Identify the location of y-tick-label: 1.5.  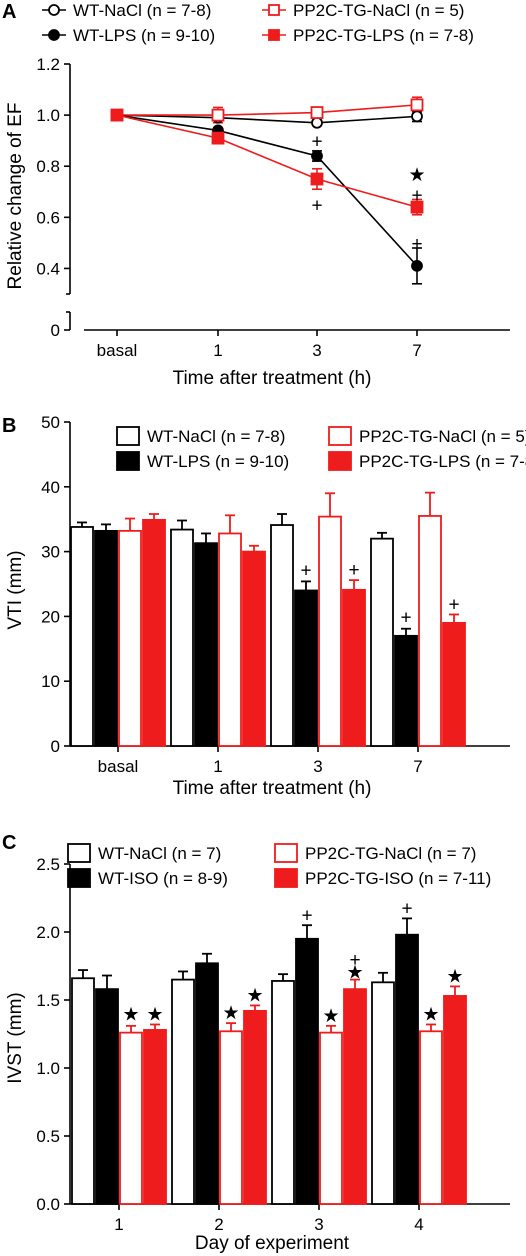
(48, 1000).